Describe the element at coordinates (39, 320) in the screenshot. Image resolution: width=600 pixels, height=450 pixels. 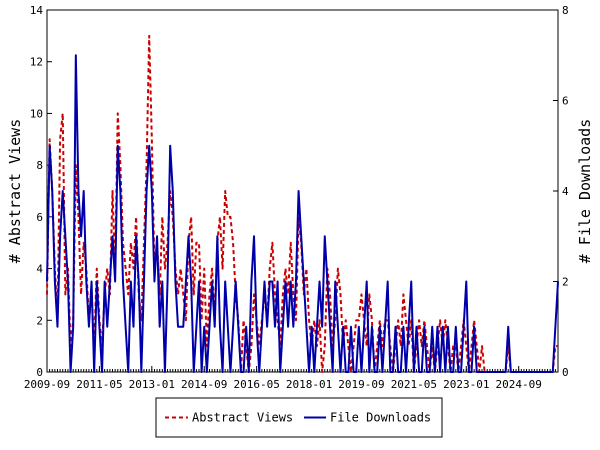
I see `y-tick-label: 2` at that location.